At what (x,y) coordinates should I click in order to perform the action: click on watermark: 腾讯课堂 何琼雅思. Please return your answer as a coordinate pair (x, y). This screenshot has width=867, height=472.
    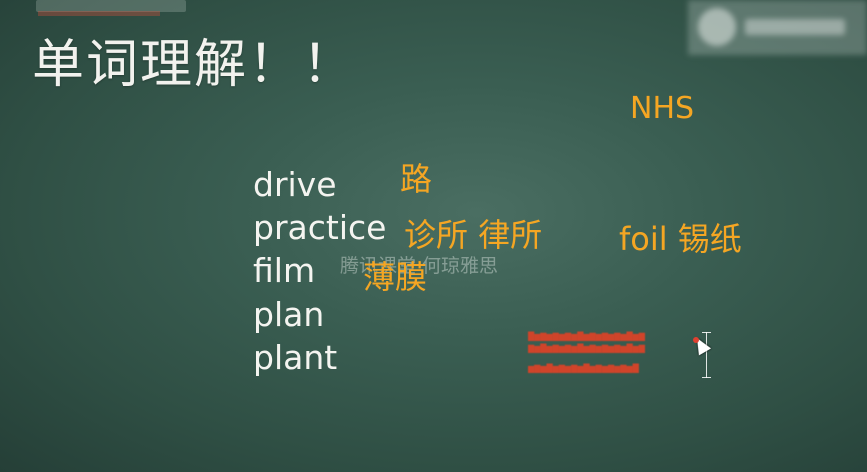
    Looking at the image, I should click on (419, 266).